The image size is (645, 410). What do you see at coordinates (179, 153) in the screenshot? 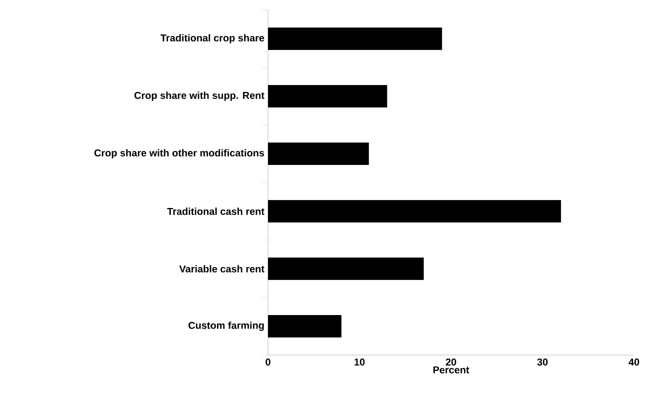
I see `y-tick-label: Crop share with other modifications` at bounding box center [179, 153].